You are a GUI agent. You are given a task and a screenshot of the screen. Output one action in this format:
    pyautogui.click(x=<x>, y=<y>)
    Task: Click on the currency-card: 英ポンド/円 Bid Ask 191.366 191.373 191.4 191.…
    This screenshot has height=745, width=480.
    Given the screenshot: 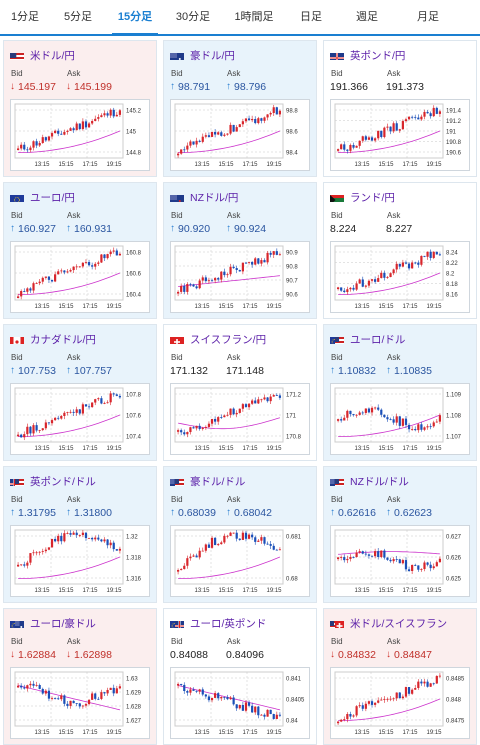 What is the action you would take?
    pyautogui.click(x=400, y=108)
    